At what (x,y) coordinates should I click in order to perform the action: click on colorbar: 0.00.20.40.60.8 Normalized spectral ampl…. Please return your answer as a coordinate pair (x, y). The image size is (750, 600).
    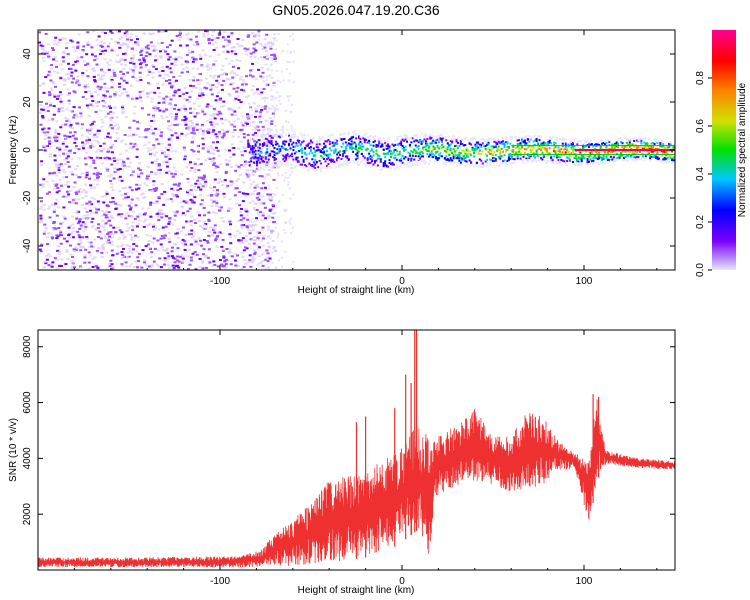
    Looking at the image, I should click on (721, 153).